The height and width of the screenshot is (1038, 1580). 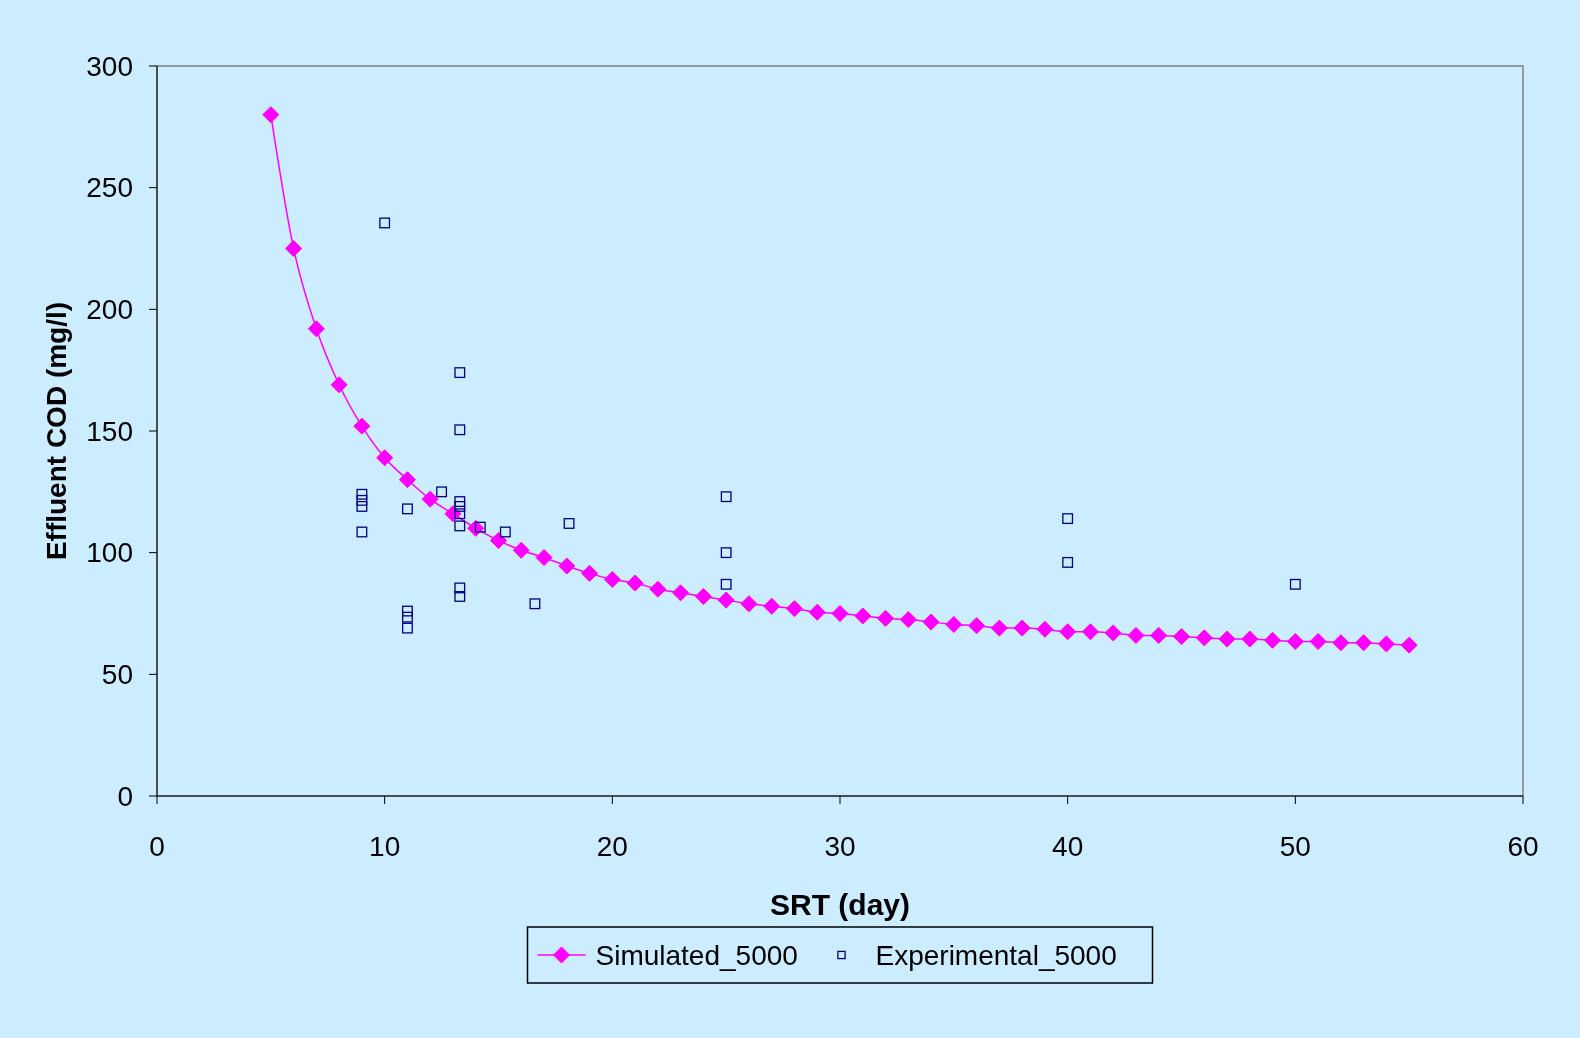 I want to click on y-tick-label: 300, so click(x=109, y=66).